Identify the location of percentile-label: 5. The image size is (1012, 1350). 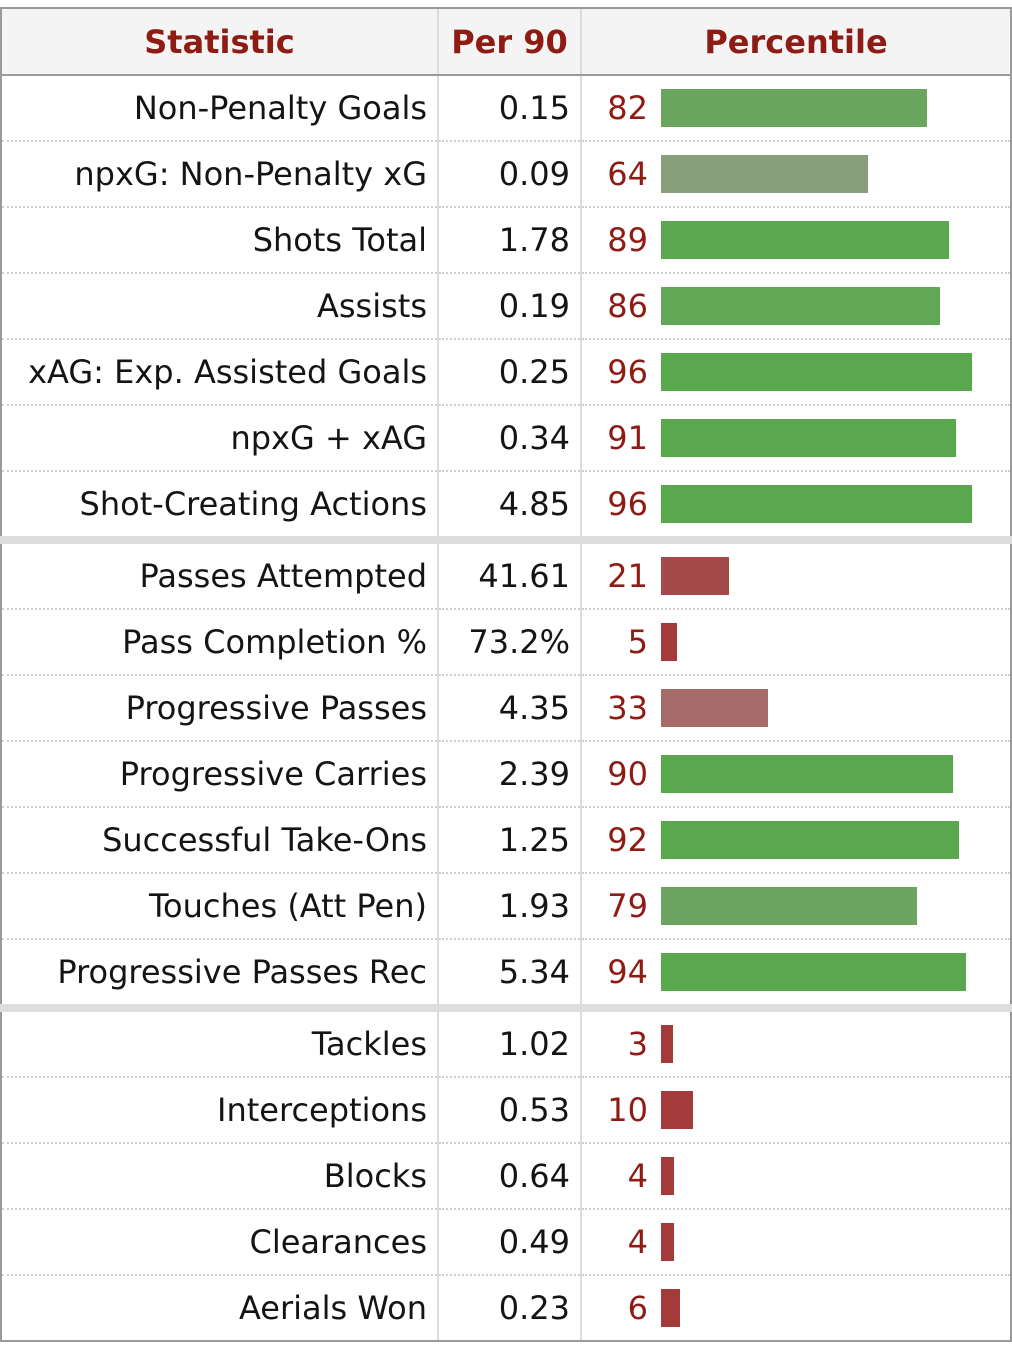
(637, 642).